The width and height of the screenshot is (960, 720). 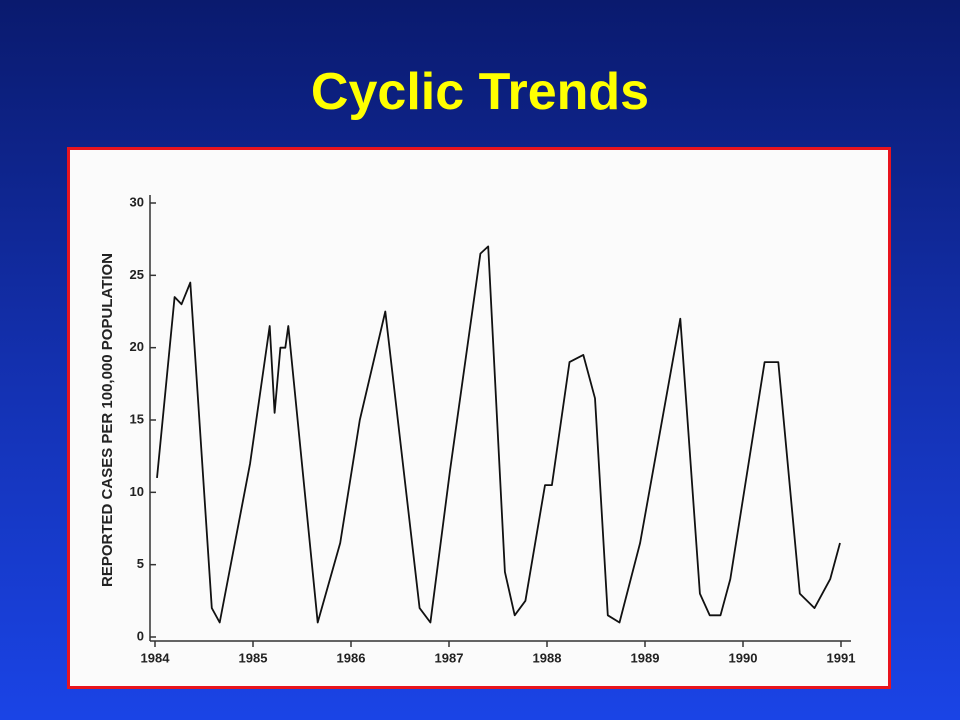 What do you see at coordinates (137, 418) in the screenshot?
I see `y-tick-label: 15` at bounding box center [137, 418].